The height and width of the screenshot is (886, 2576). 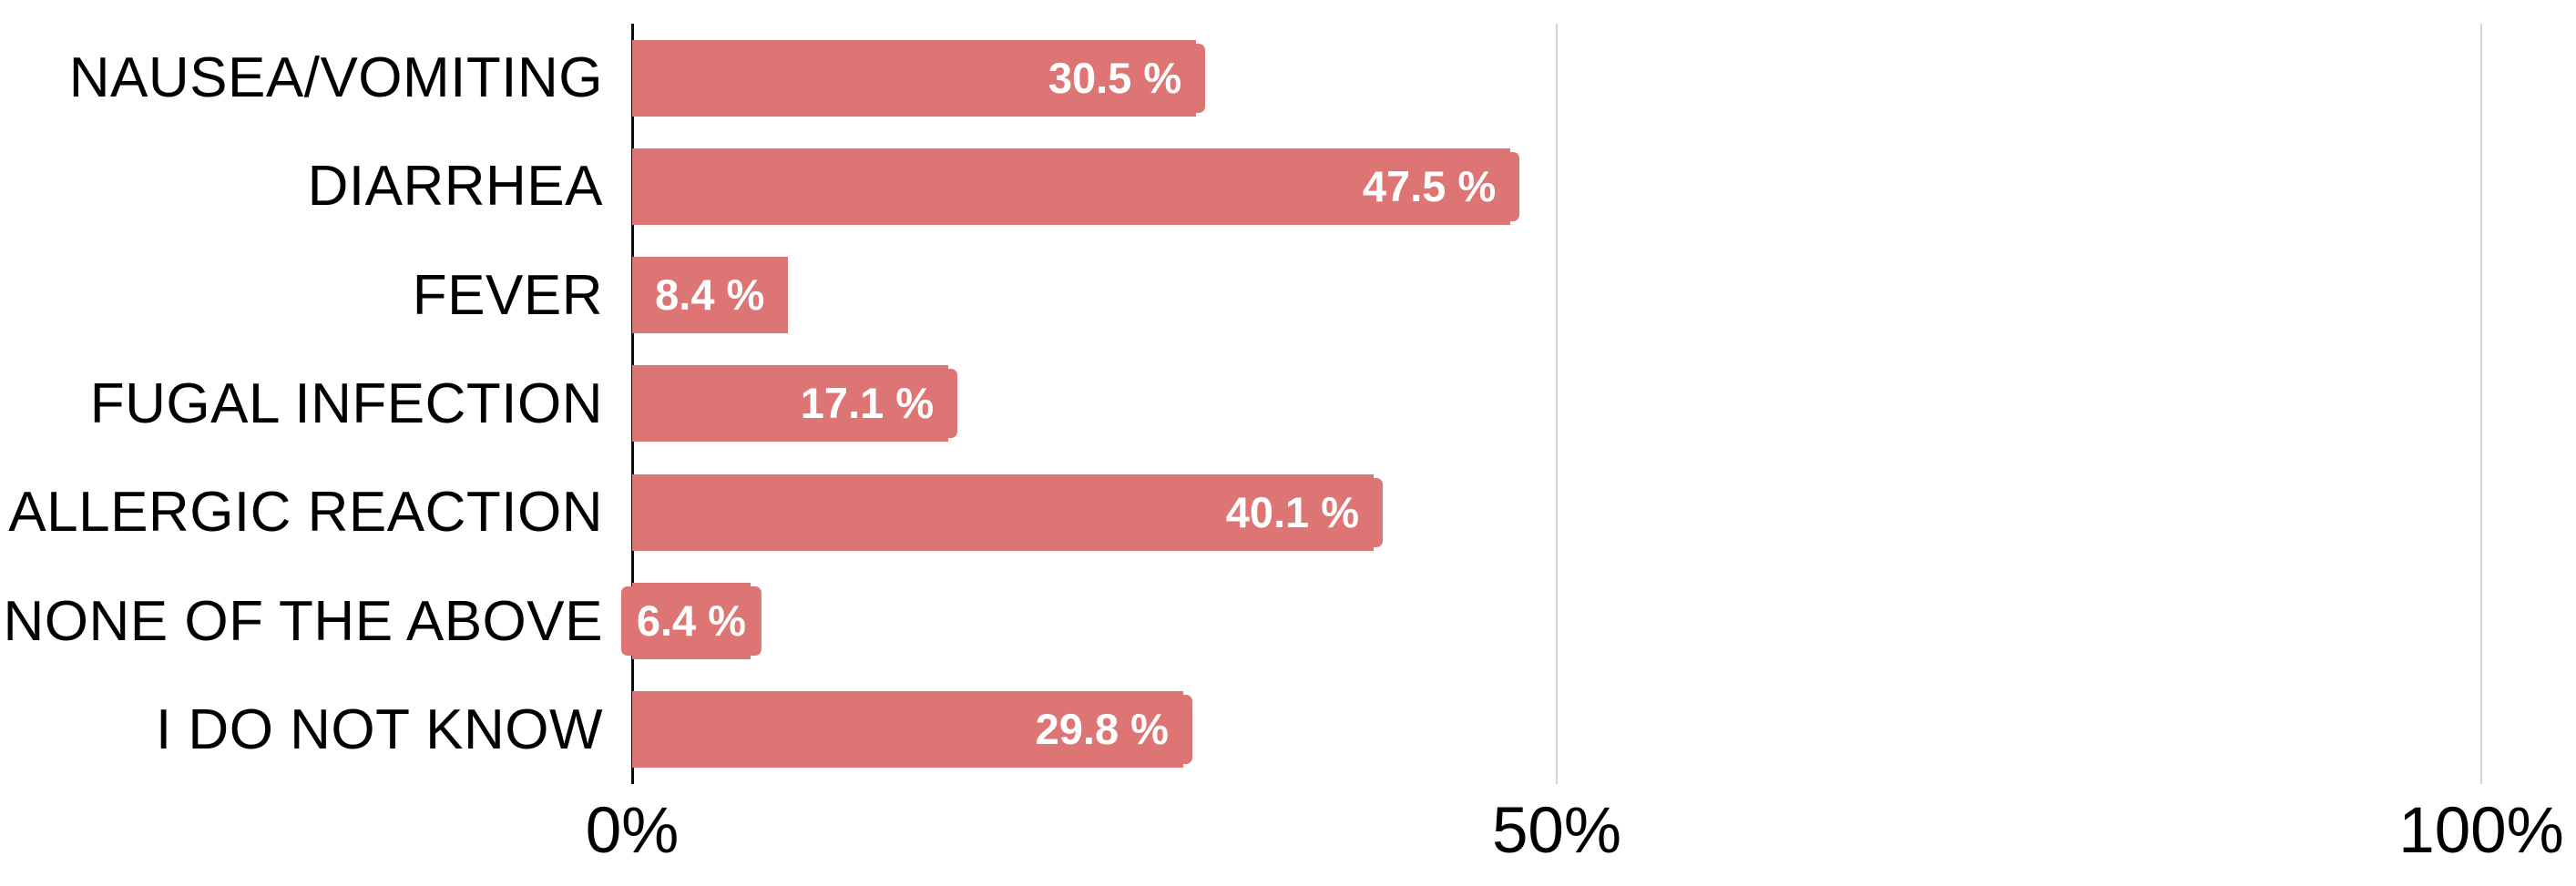 What do you see at coordinates (335, 78) in the screenshot?
I see `category-label: NAUSEA/VOMITING` at bounding box center [335, 78].